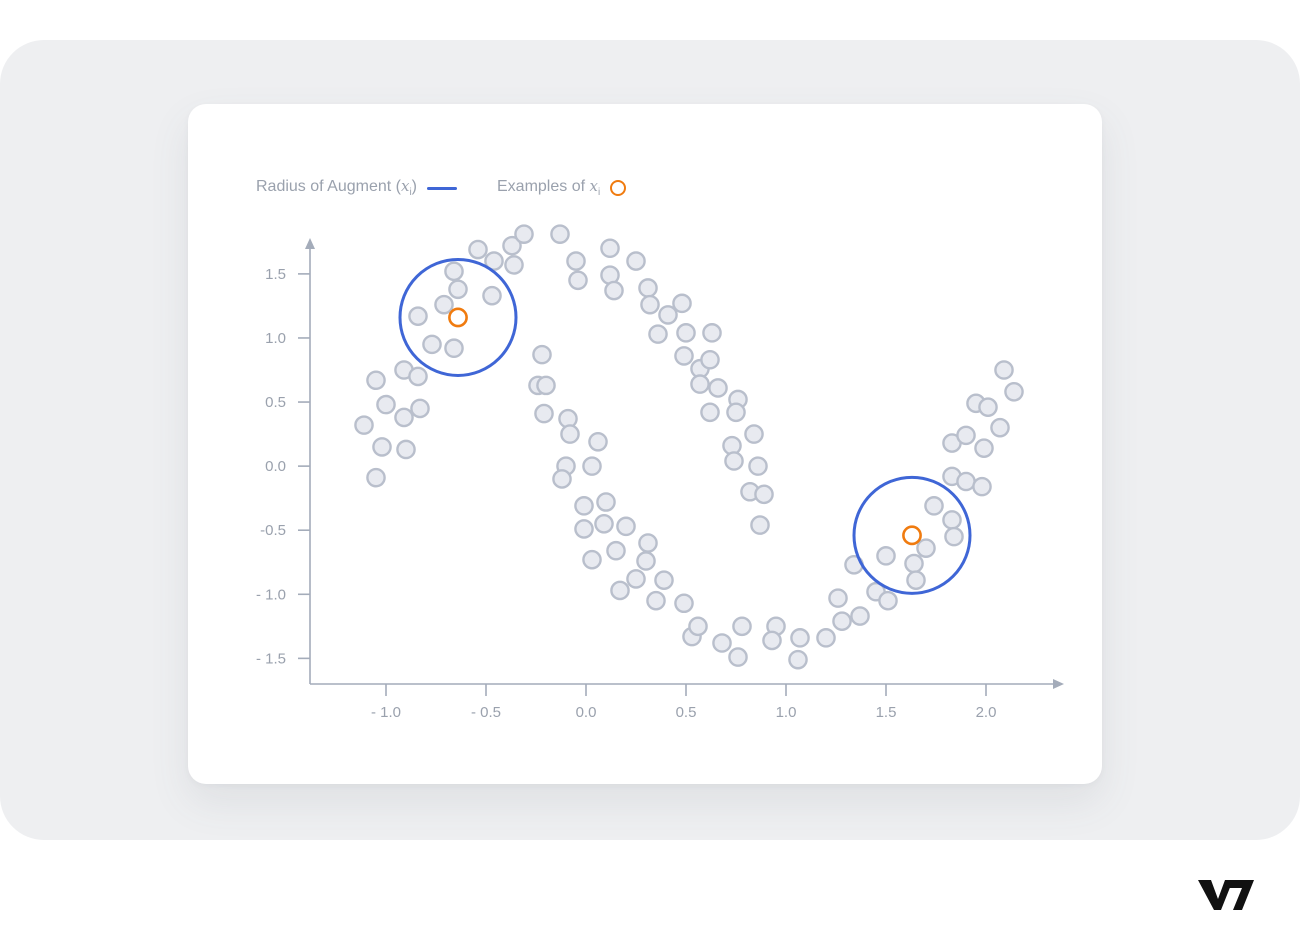 The width and height of the screenshot is (1300, 952). Describe the element at coordinates (275, 402) in the screenshot. I see `y-tick-label: 0.5` at that location.